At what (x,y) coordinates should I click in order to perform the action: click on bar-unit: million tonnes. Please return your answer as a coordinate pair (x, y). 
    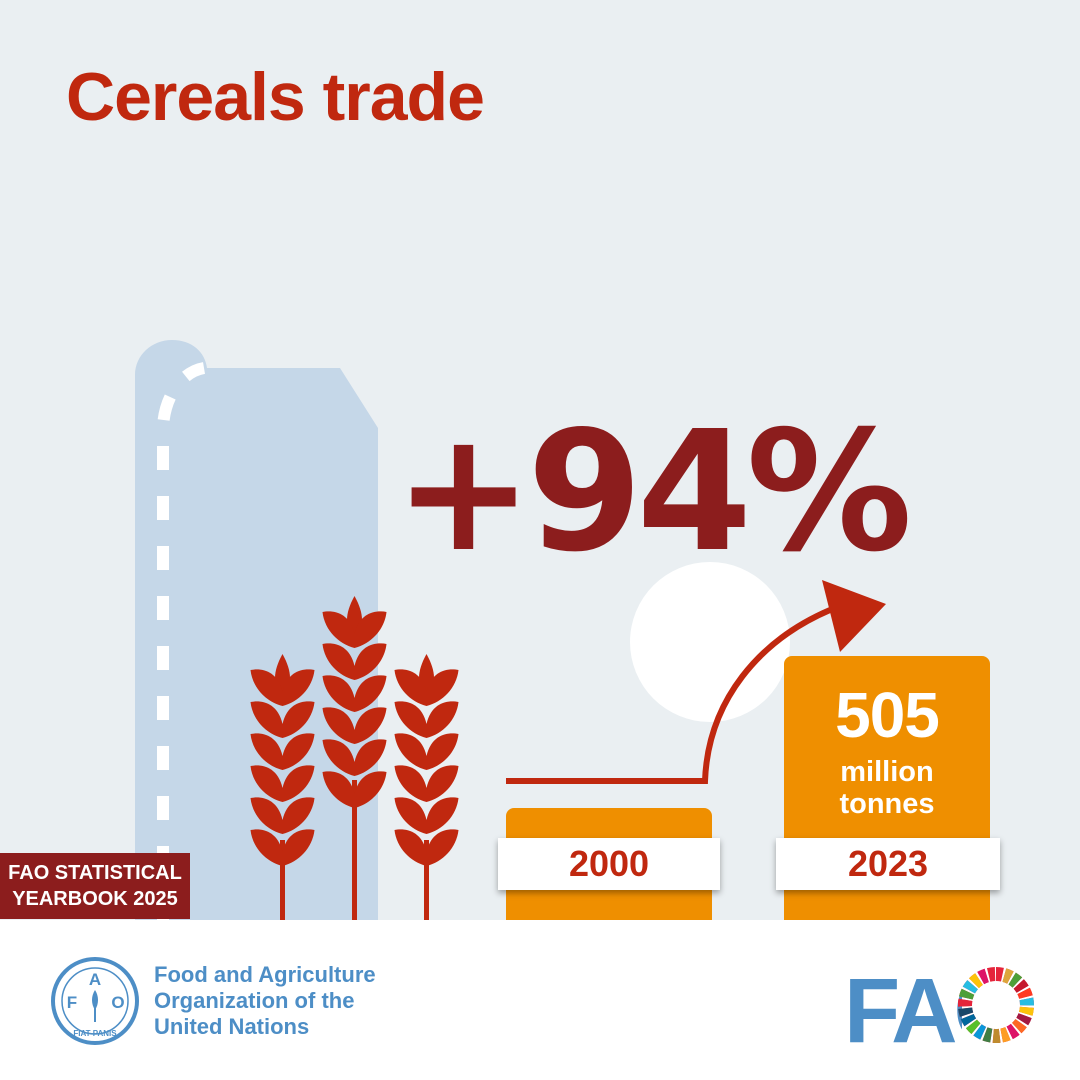
    Looking at the image, I should click on (887, 788).